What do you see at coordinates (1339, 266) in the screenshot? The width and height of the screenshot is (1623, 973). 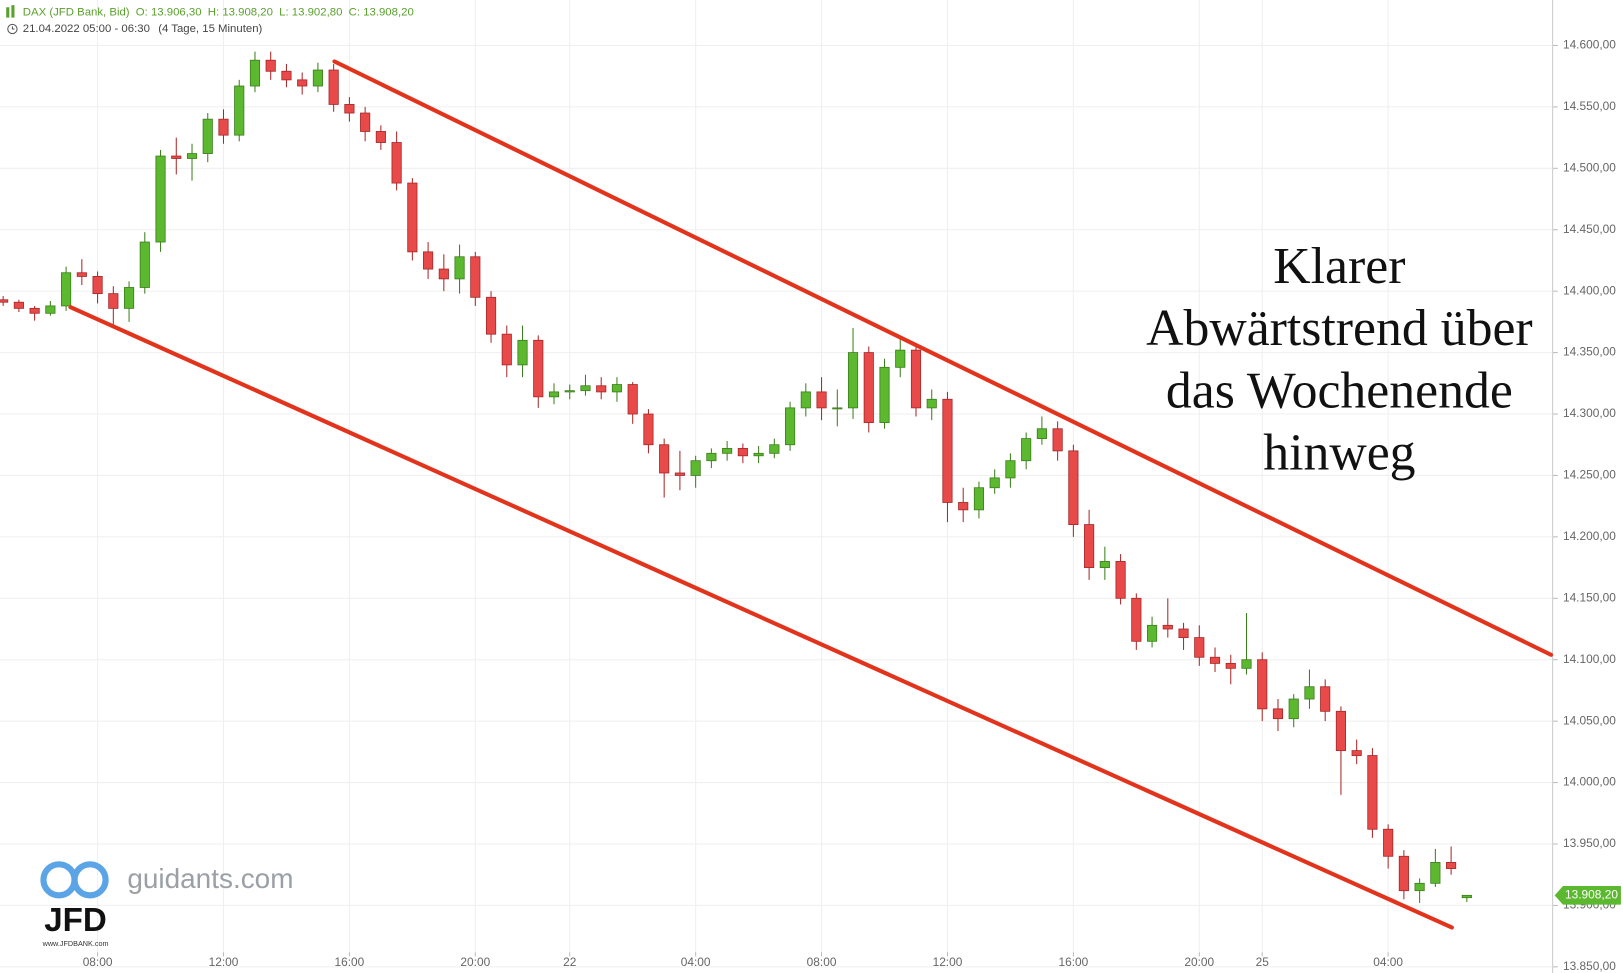 I see `annotation-line: Klarer` at bounding box center [1339, 266].